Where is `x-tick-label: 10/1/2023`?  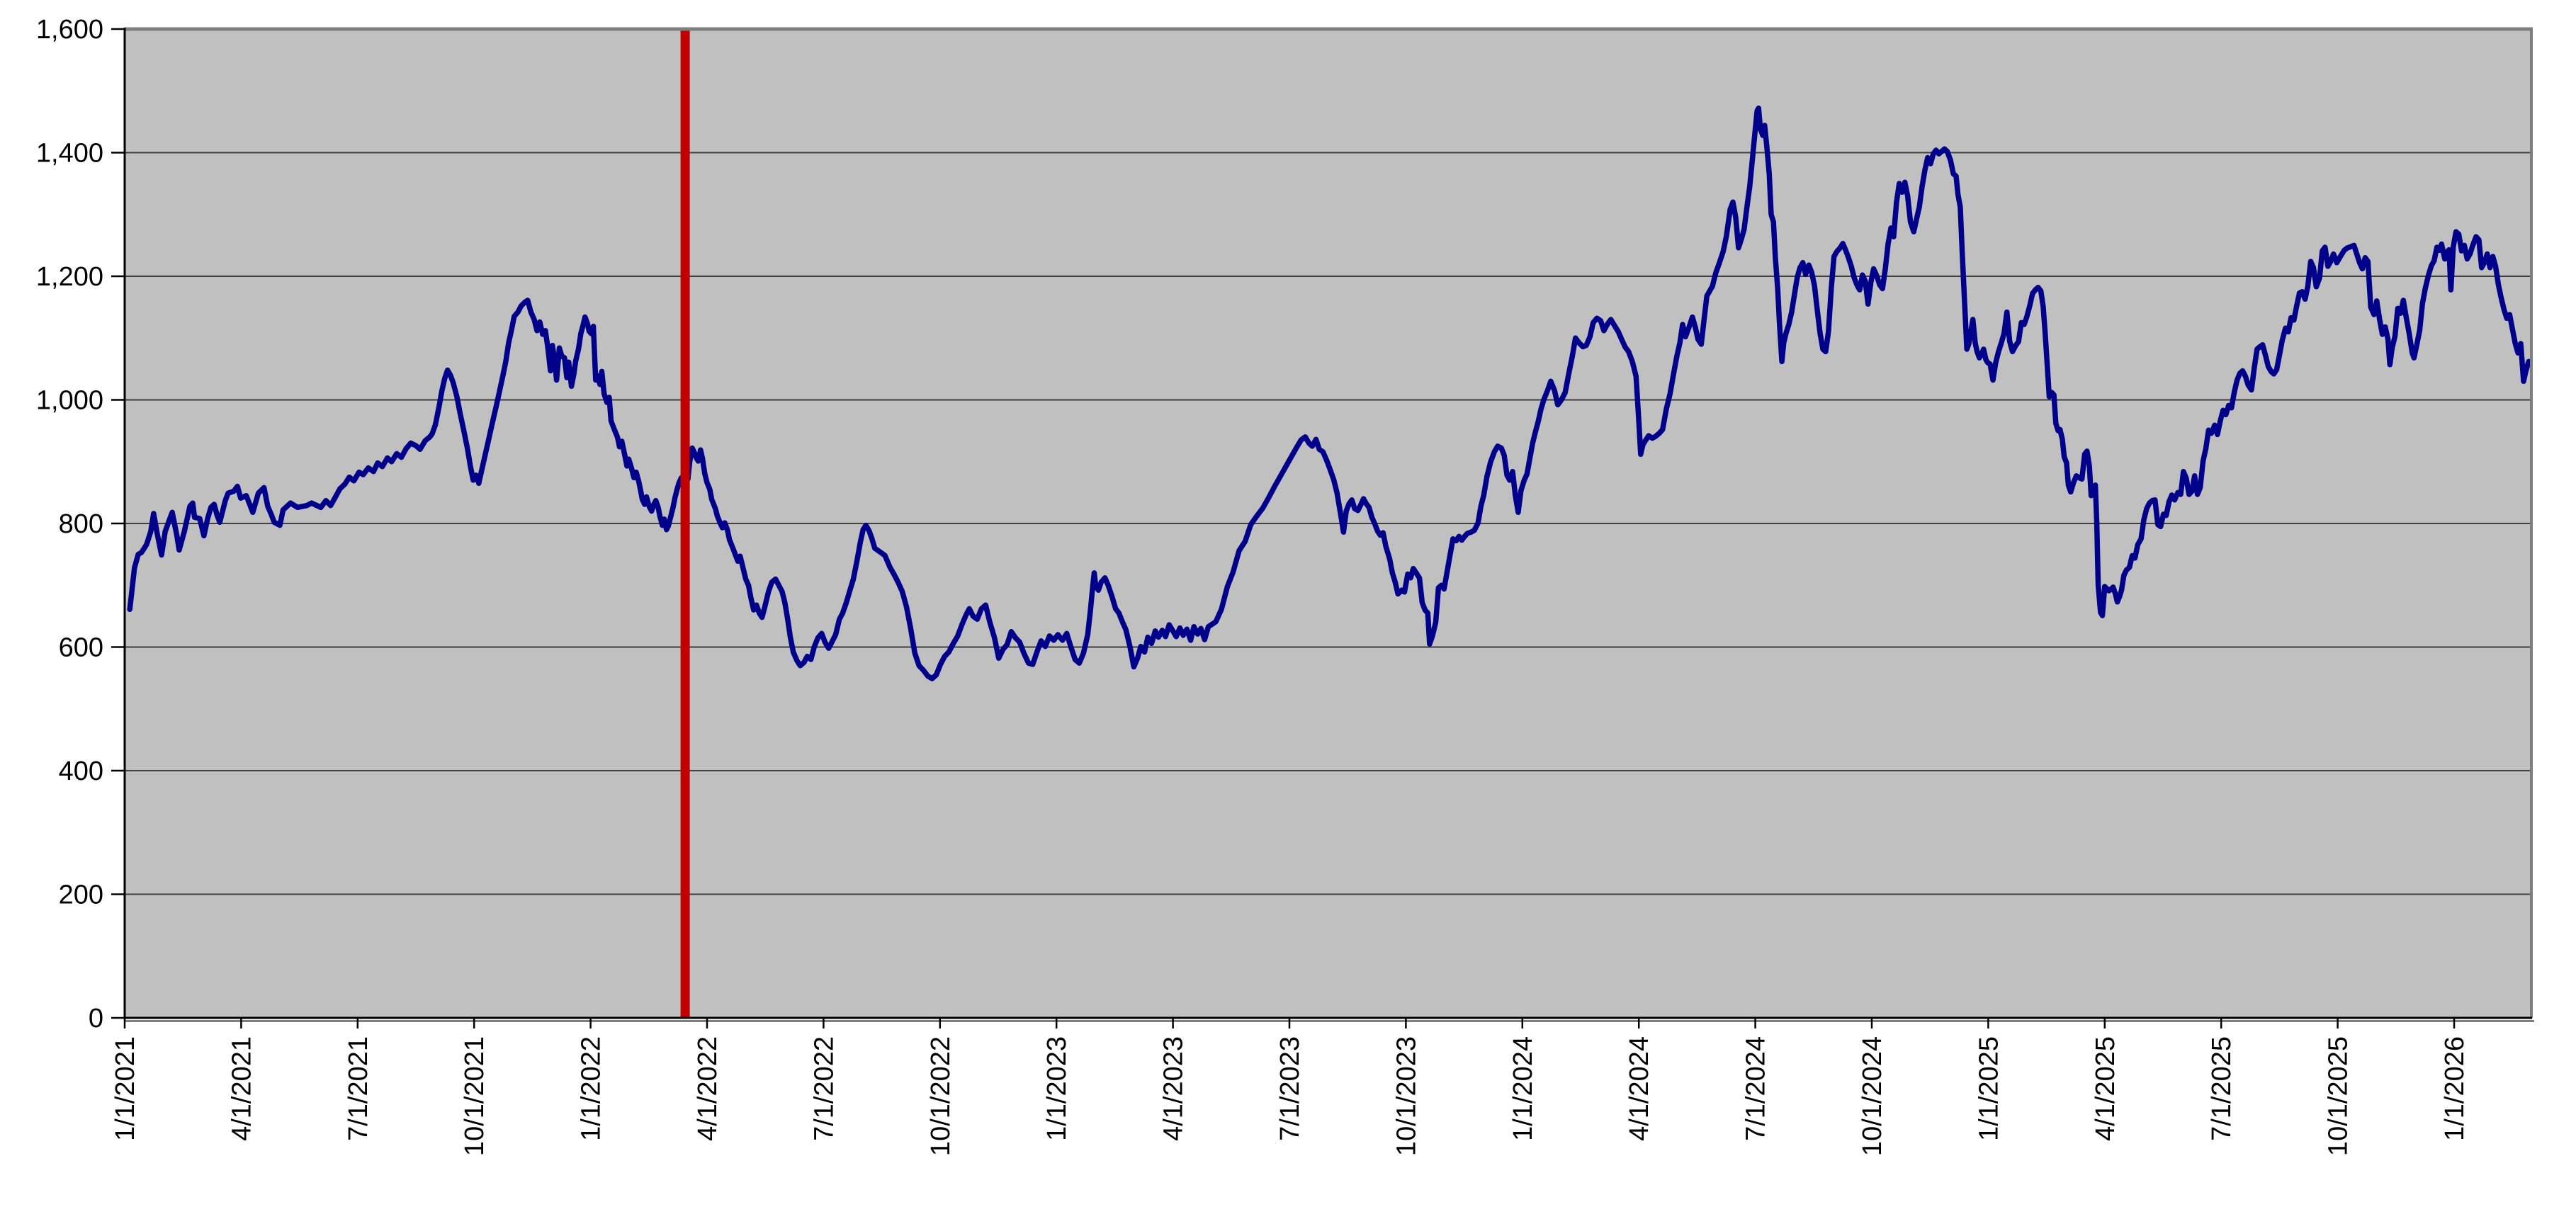 x-tick-label: 10/1/2023 is located at coordinates (1406, 1096).